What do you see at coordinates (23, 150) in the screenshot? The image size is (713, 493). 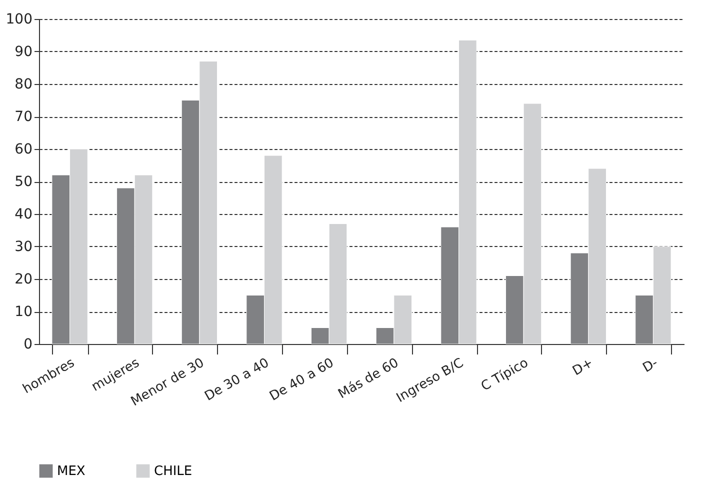 I see `y-tick-label: 60` at bounding box center [23, 150].